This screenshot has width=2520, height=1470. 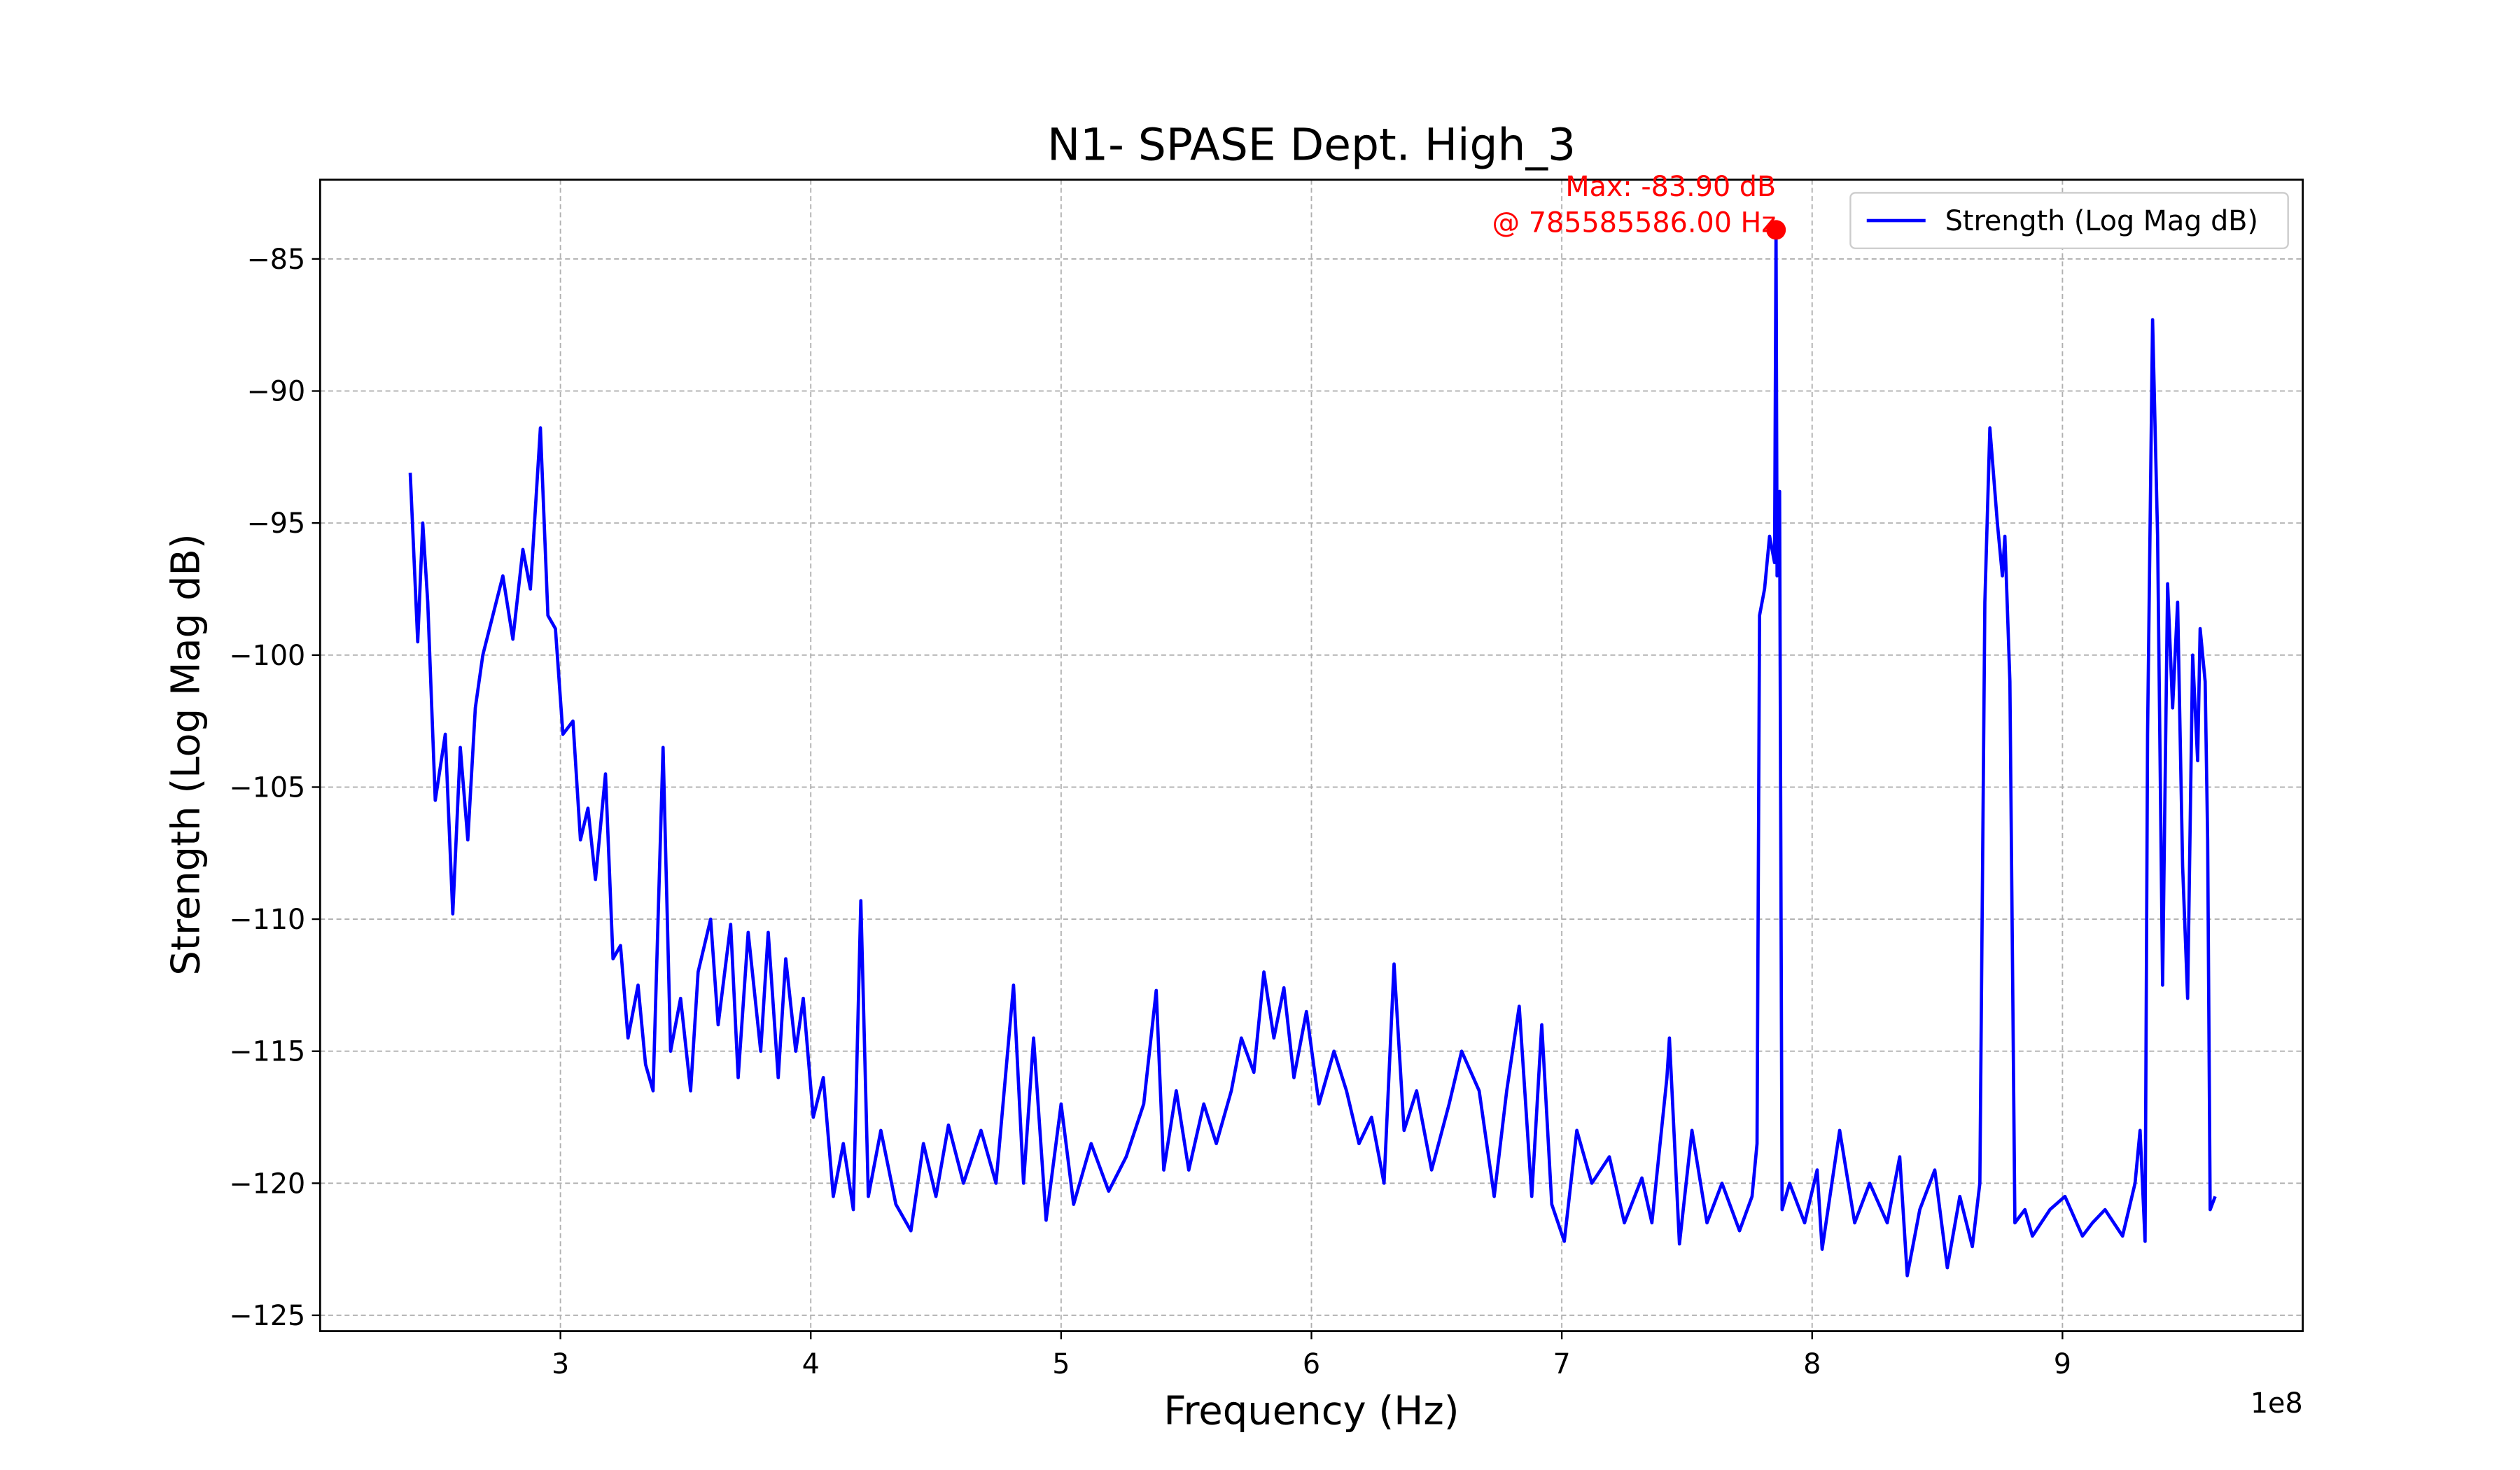 I want to click on y-tick-label: −110, so click(x=267, y=920).